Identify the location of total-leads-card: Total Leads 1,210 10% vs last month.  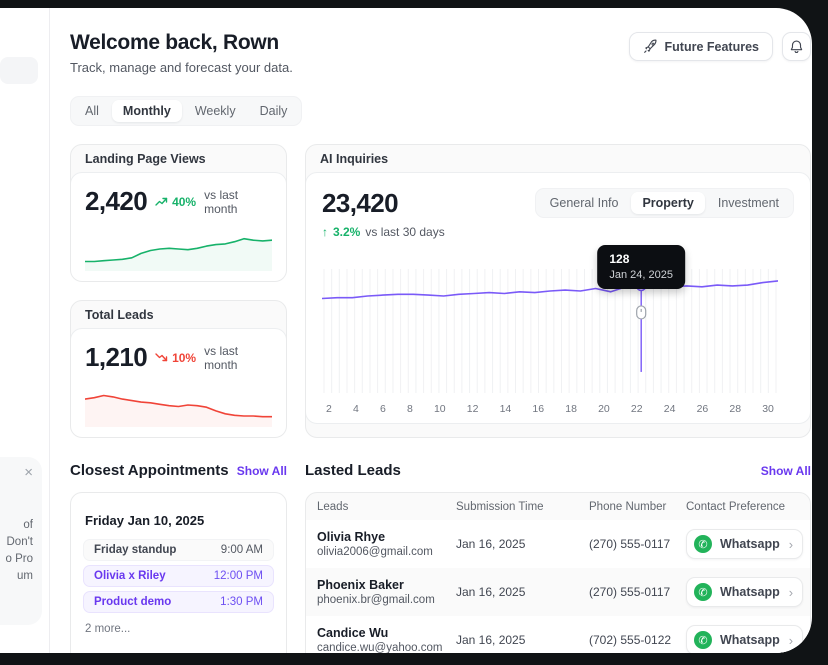
(178, 369).